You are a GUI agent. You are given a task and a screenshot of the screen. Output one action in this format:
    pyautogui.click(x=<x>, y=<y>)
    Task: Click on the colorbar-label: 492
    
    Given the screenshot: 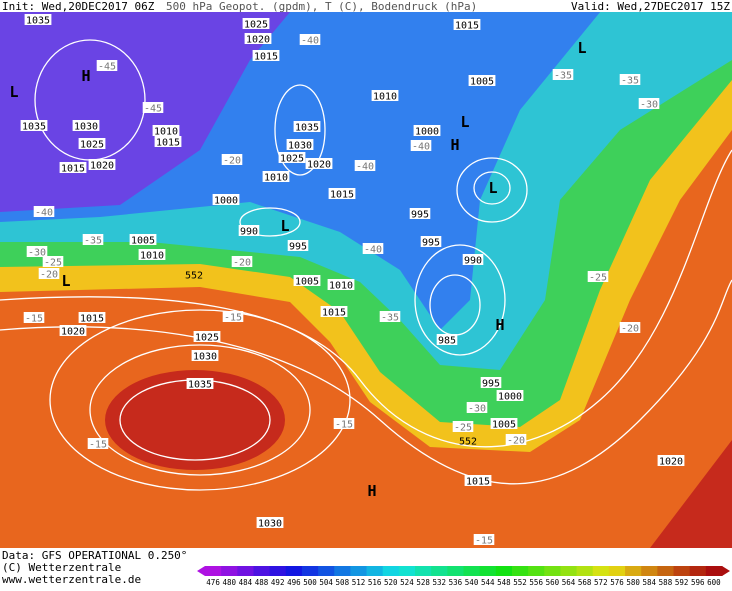 What is the action you would take?
    pyautogui.click(x=278, y=582)
    